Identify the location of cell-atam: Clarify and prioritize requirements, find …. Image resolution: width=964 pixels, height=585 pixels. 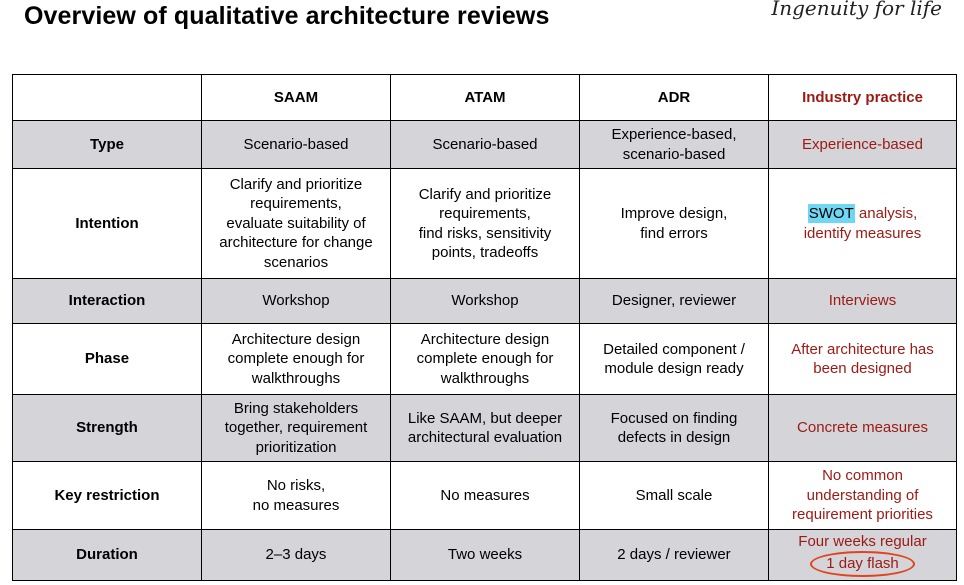
(485, 223).